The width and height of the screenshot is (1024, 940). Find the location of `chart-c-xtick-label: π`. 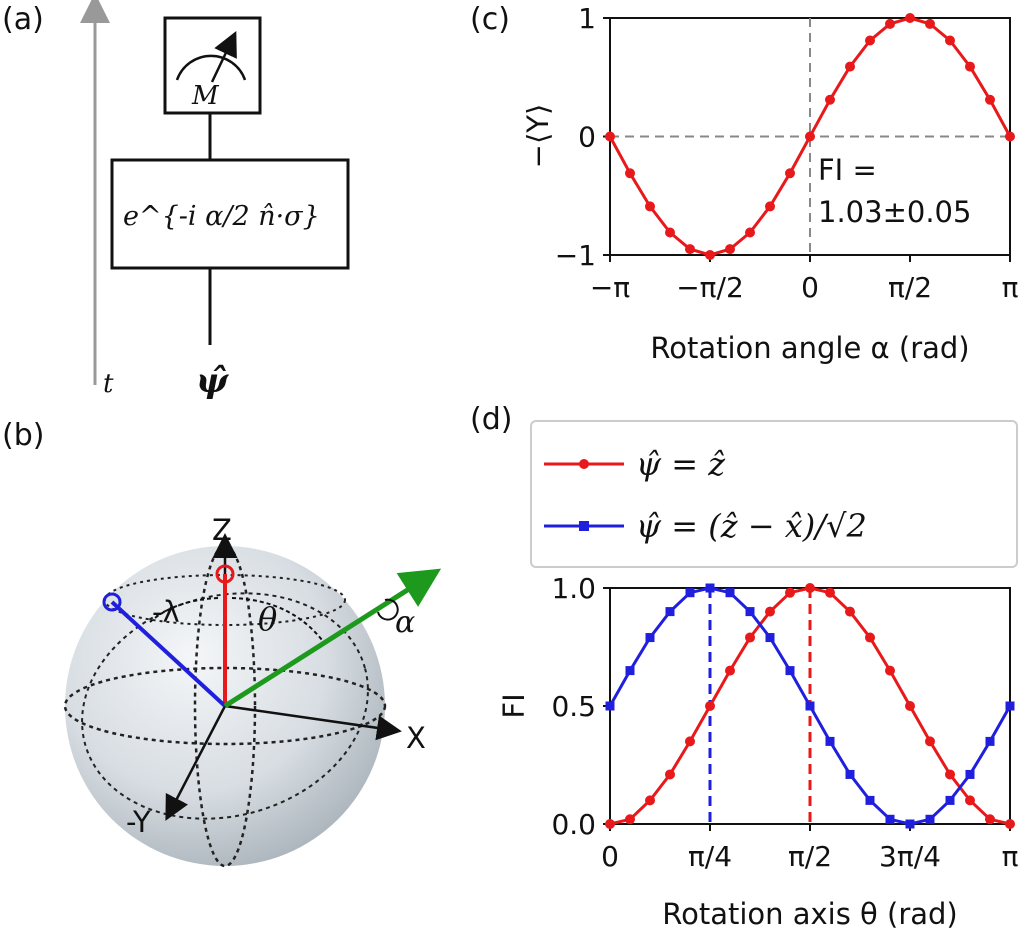

chart-c-xtick-label: π is located at coordinates (1010, 287).